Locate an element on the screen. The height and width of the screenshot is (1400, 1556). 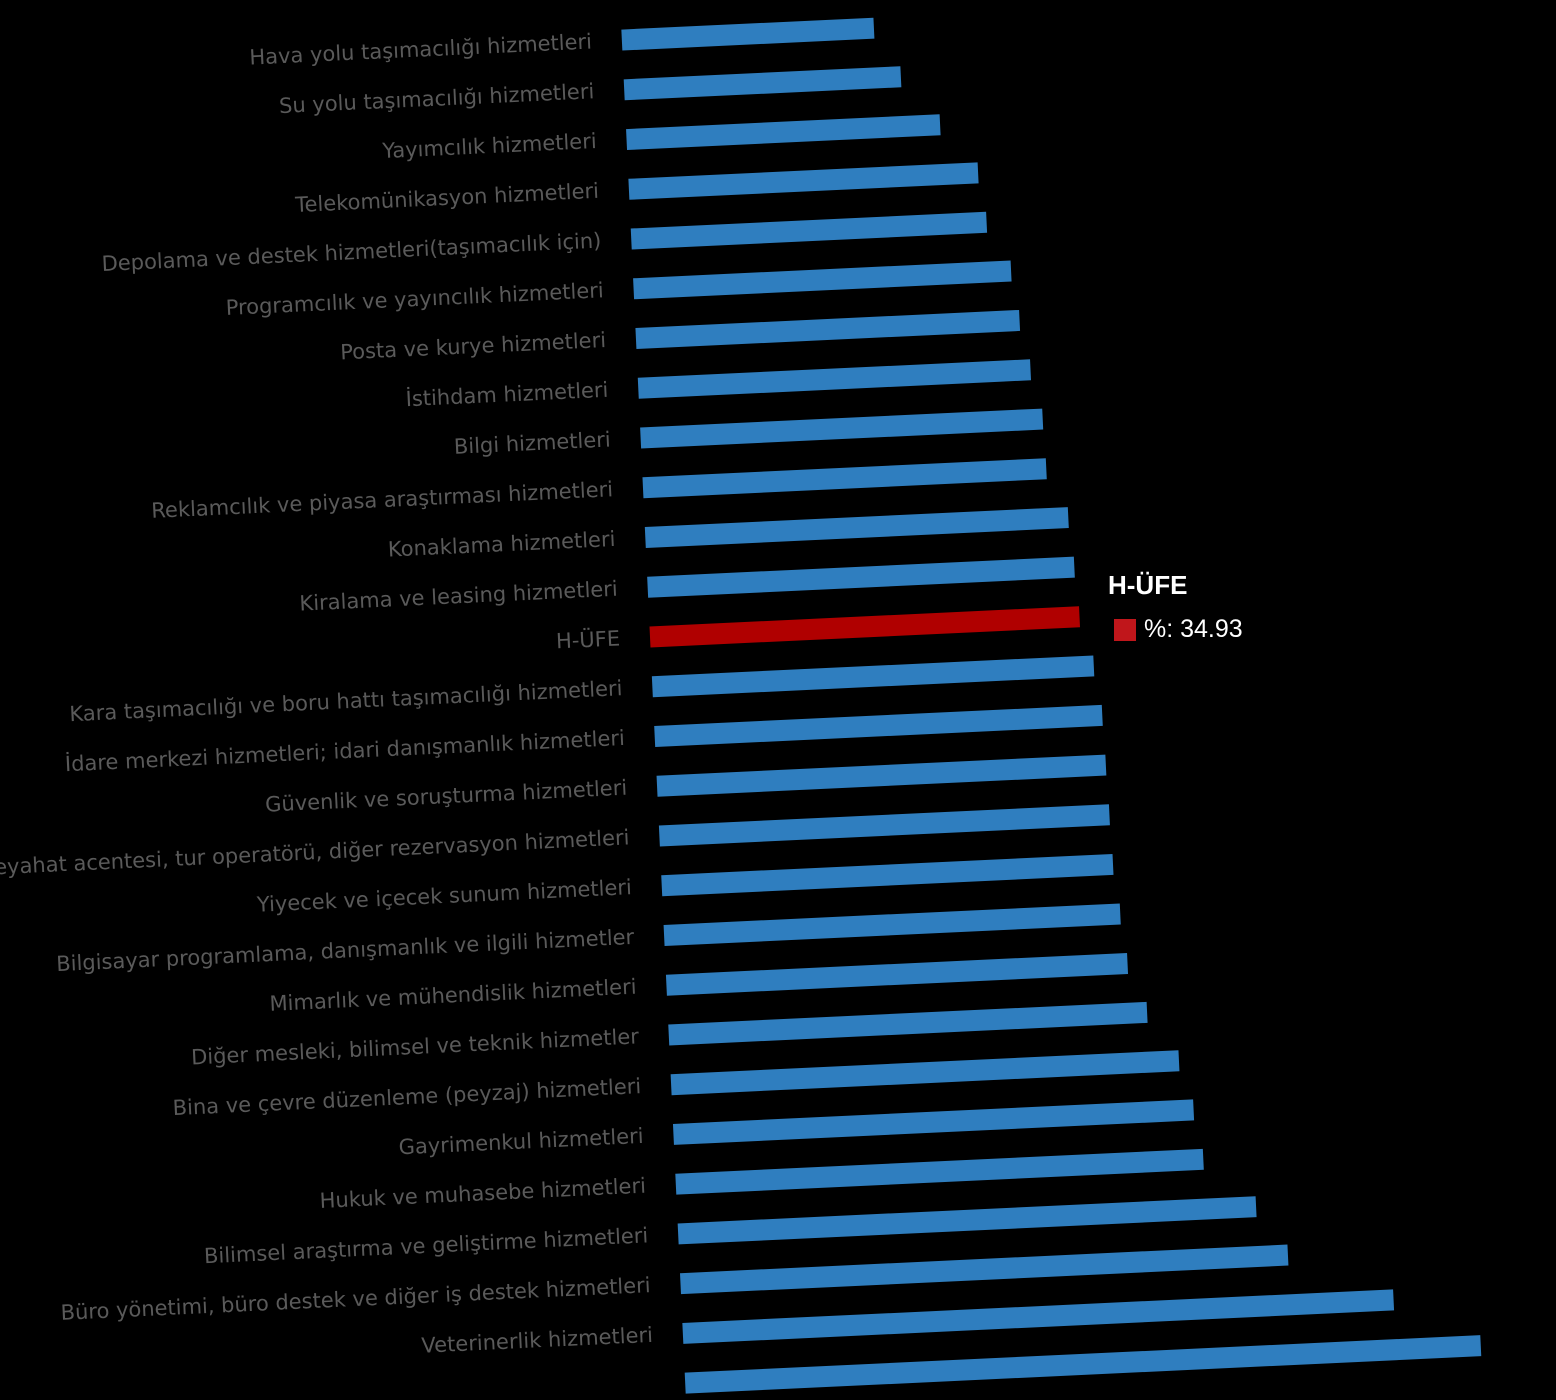
category-label: İstihdam hizmetleri is located at coordinates (507, 394).